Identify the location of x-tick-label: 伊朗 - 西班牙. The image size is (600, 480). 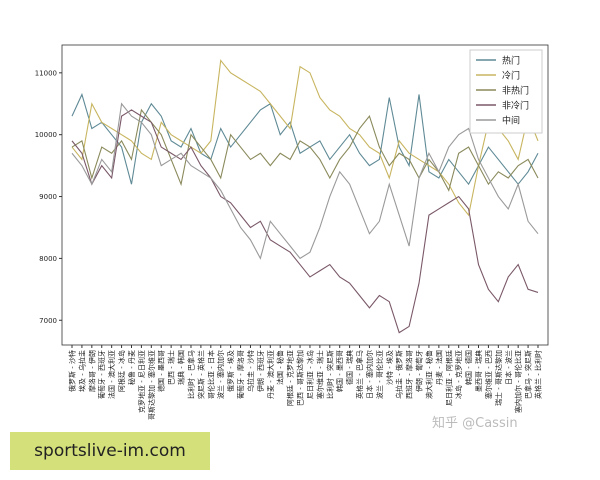
(260, 371).